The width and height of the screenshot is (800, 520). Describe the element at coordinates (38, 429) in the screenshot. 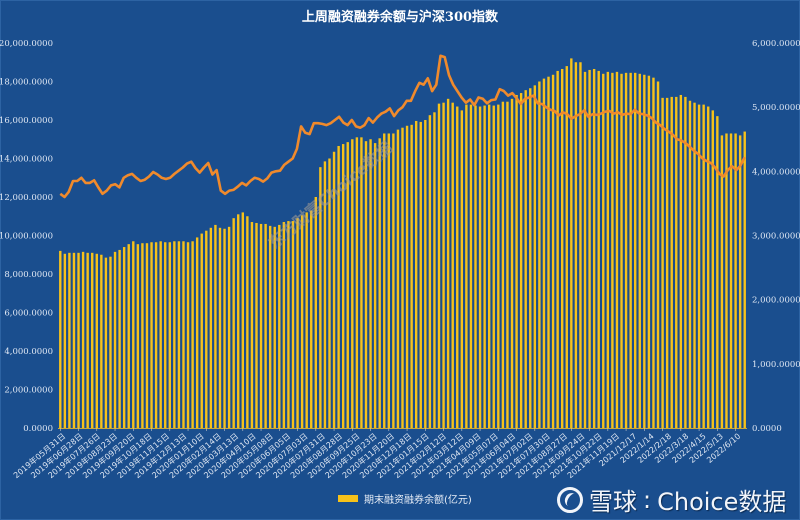

I see `left-axis-tick: 0.0000` at that location.